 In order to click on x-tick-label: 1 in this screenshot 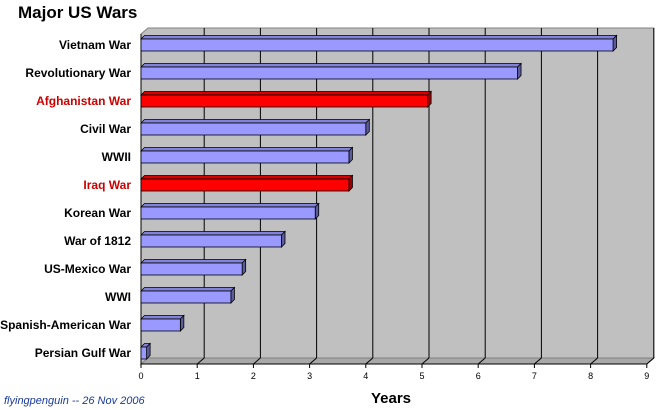, I will do `click(197, 376)`.